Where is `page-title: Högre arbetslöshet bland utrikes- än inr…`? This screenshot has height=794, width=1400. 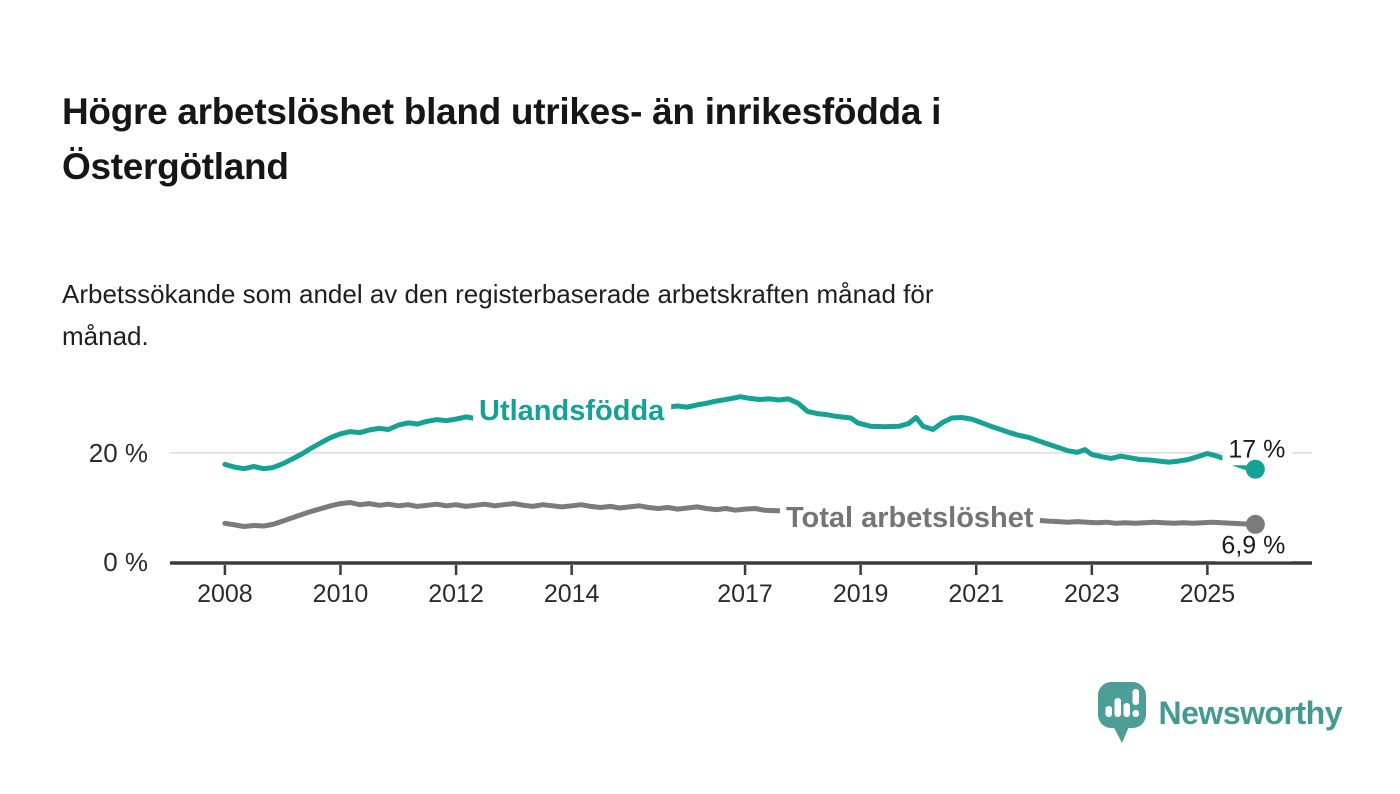 page-title: Högre arbetslöshet bland utrikes- än inr… is located at coordinates (502, 138).